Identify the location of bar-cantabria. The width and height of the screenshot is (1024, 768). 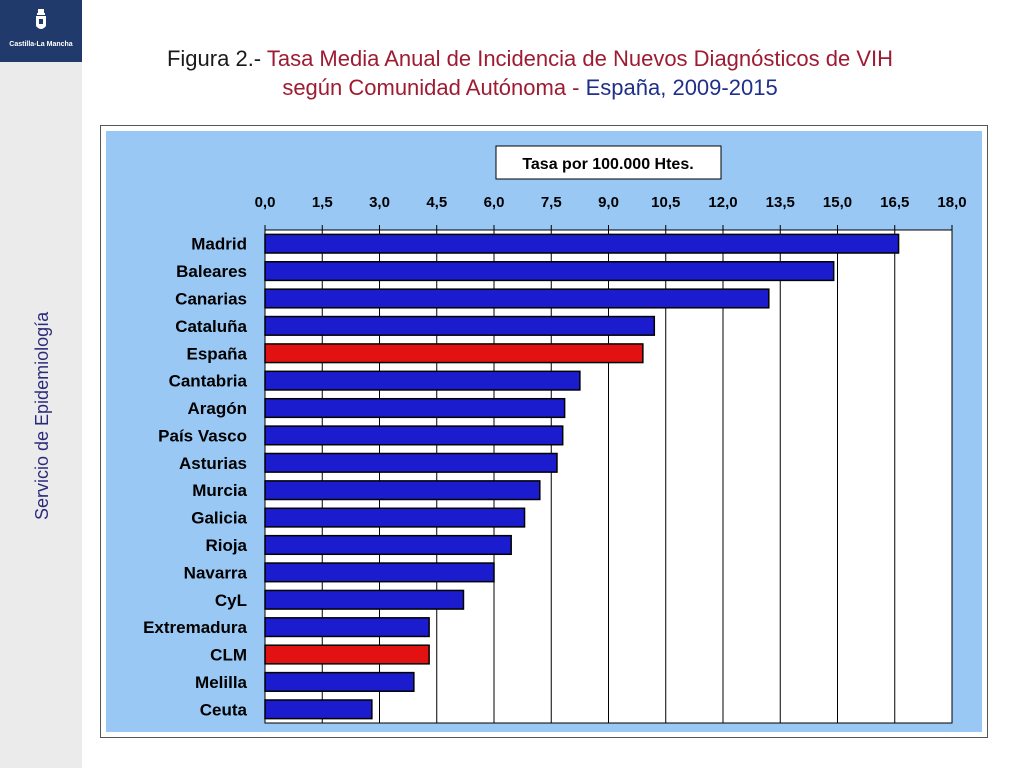
(422, 380).